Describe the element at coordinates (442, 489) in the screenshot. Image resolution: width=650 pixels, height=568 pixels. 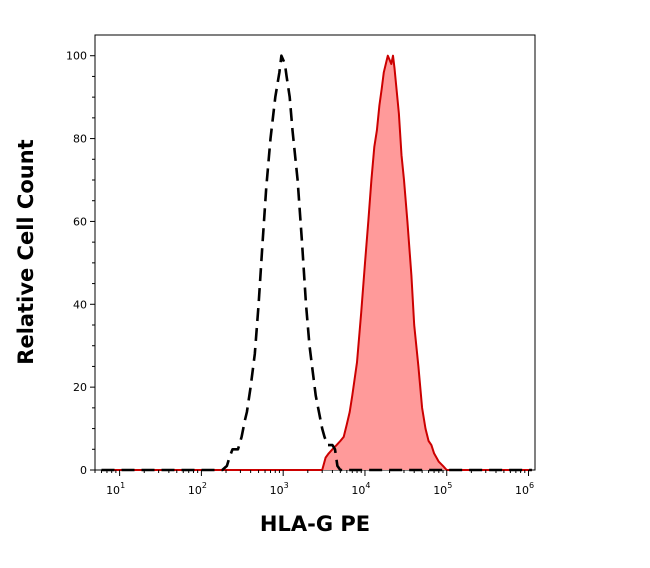
I see `x-tick-label: 10⁵` at that location.